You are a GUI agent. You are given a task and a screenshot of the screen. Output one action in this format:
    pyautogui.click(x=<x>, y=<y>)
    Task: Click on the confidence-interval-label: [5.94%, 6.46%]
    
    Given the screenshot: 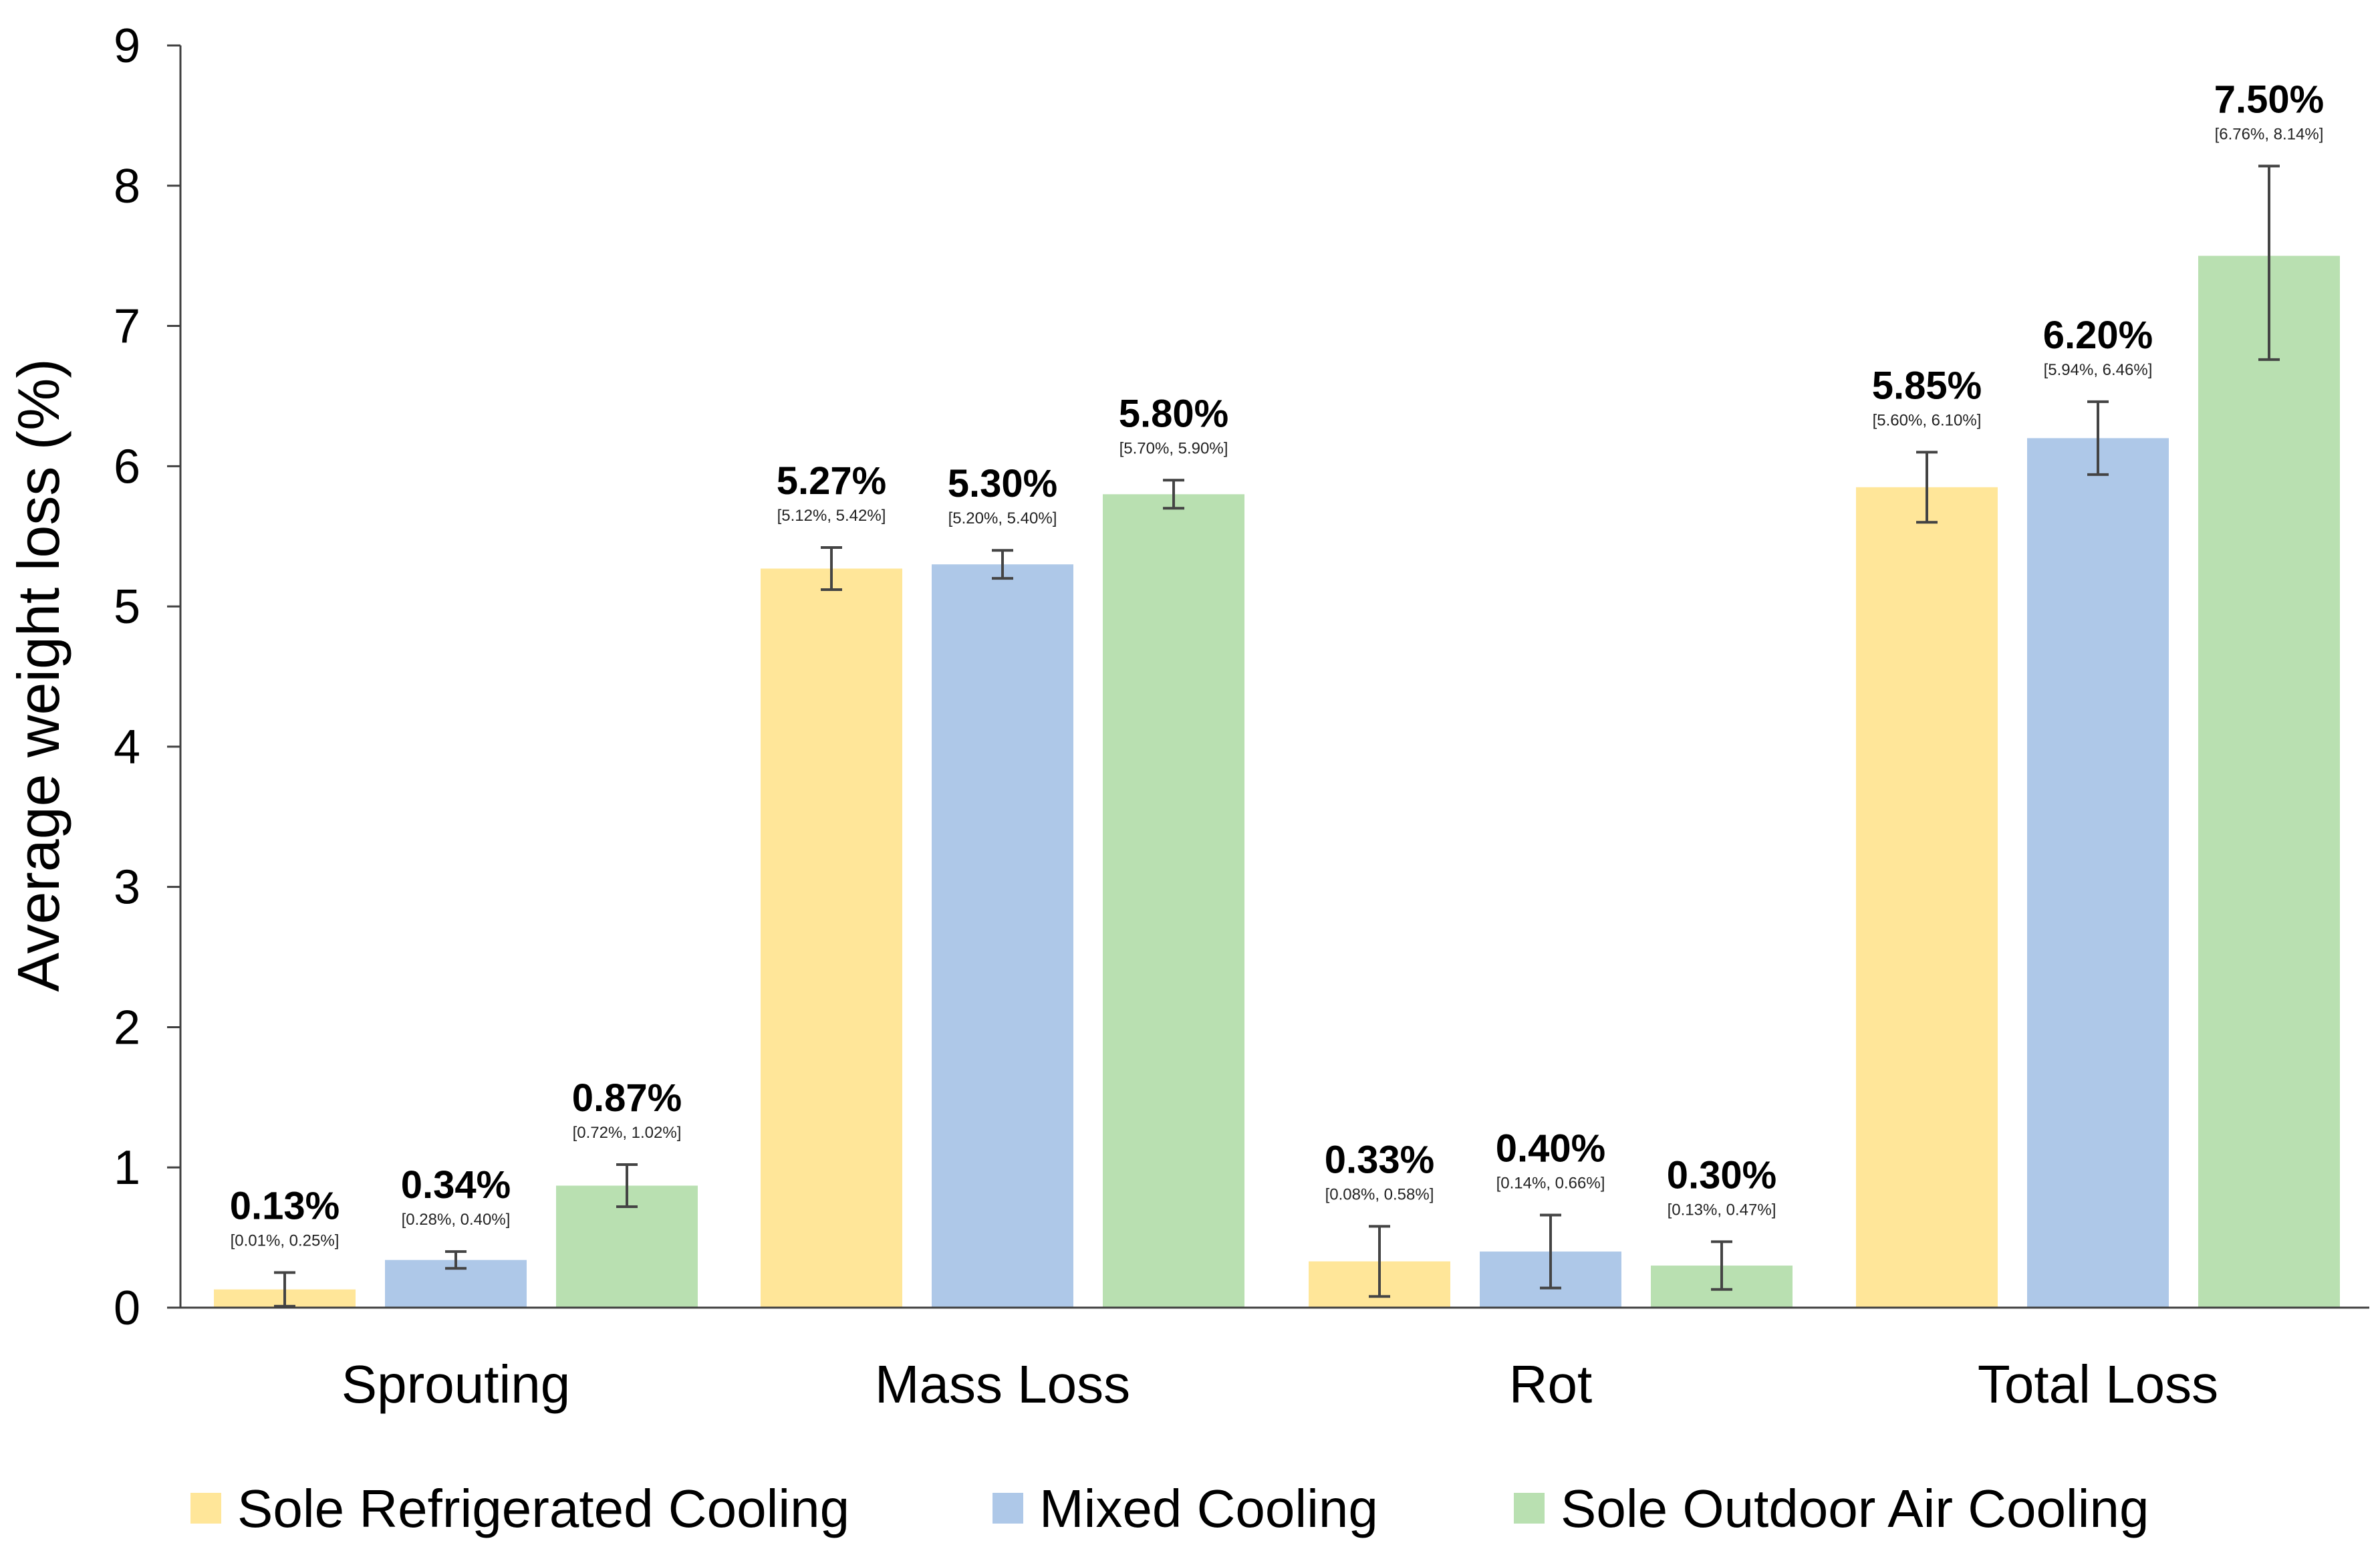 What is the action you would take?
    pyautogui.click(x=2098, y=370)
    